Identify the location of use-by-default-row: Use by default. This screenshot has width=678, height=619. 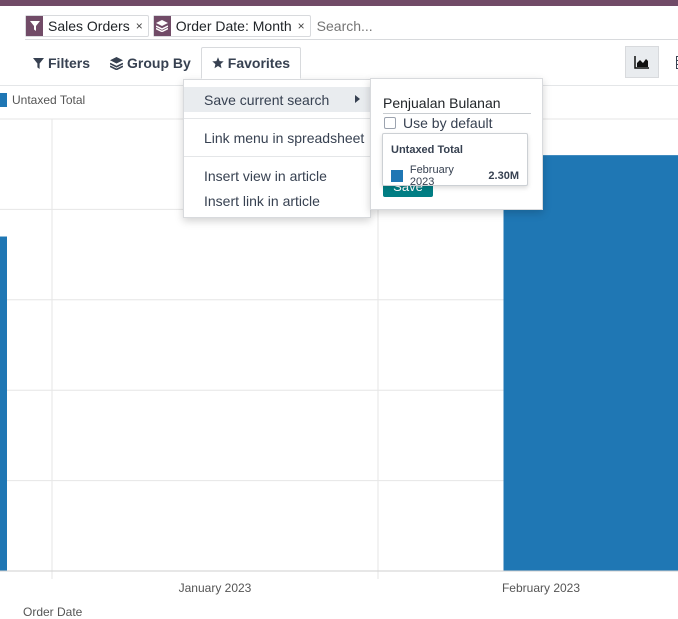
(438, 123).